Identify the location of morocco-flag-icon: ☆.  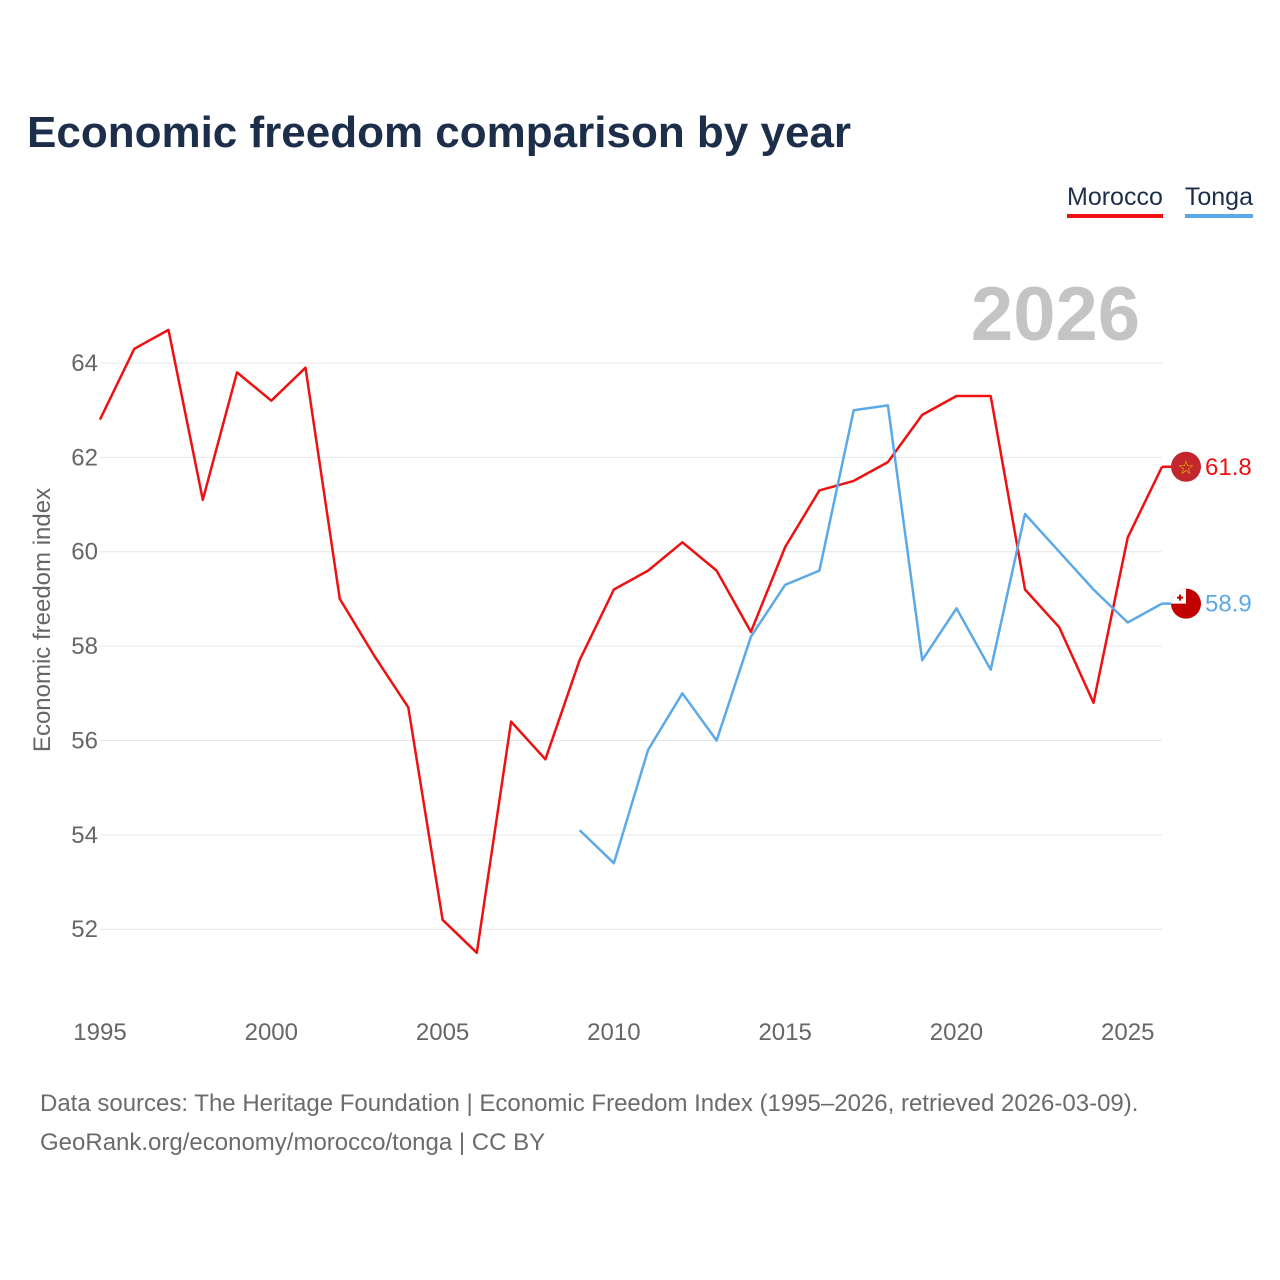
(1186, 466).